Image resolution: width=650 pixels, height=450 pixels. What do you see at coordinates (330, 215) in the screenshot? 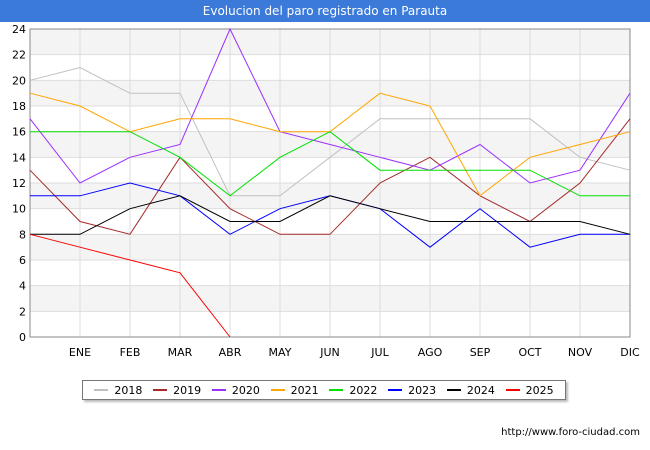
I see `series-line-2024` at bounding box center [330, 215].